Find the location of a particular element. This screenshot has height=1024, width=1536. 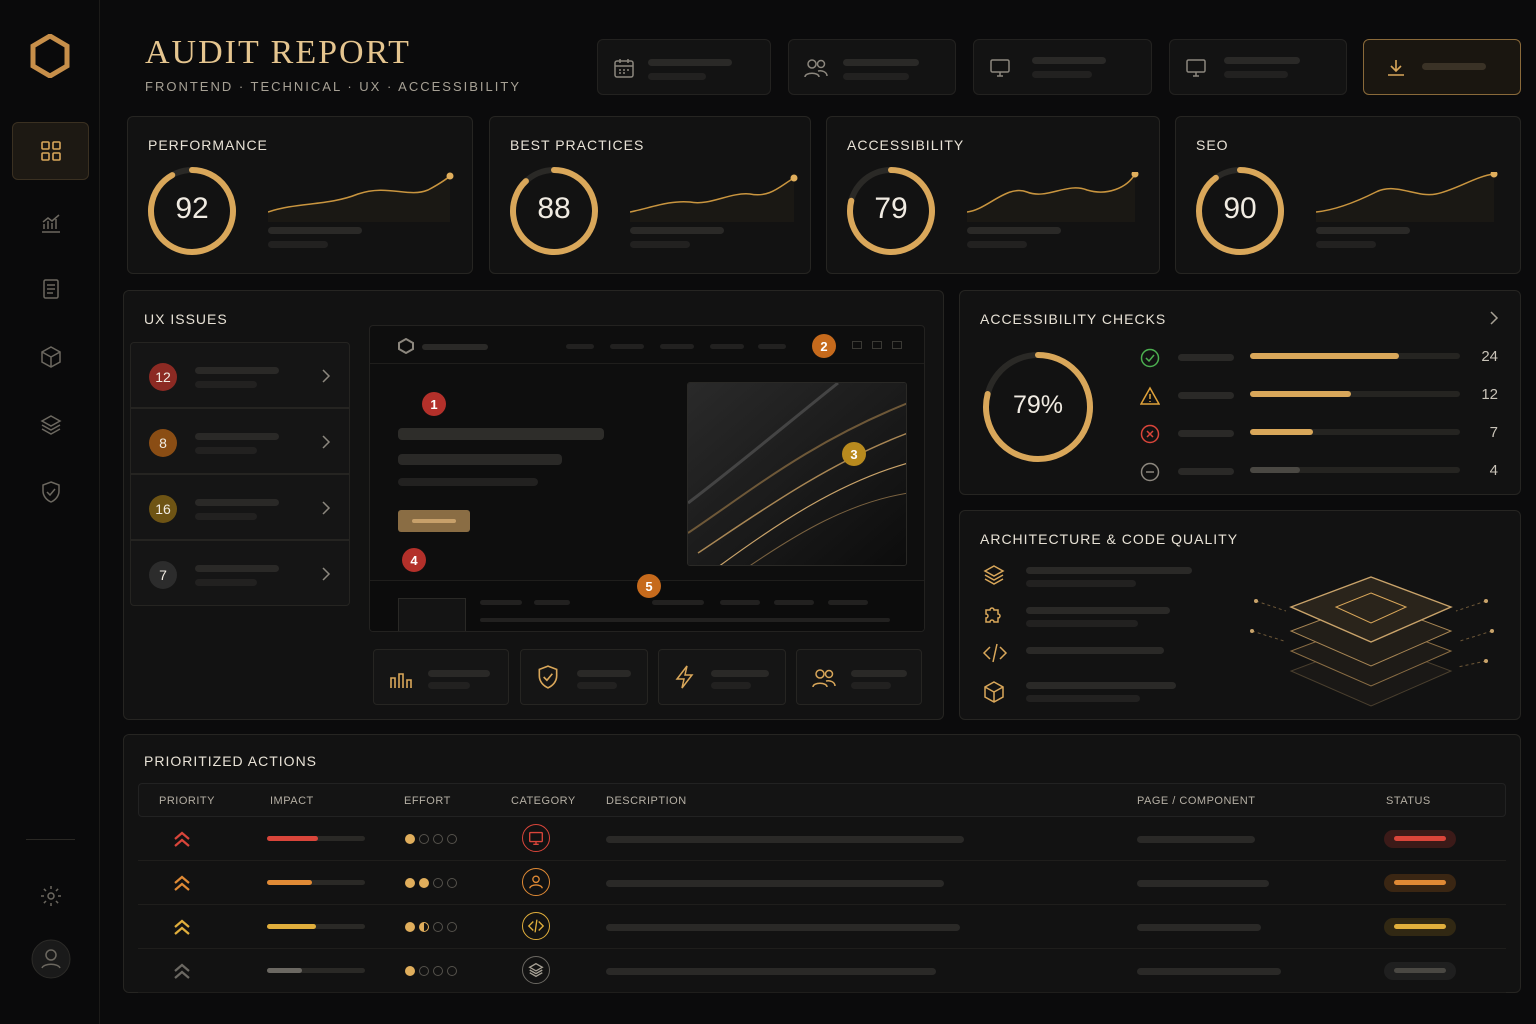

performance-filter-tile is located at coordinates (441, 677).